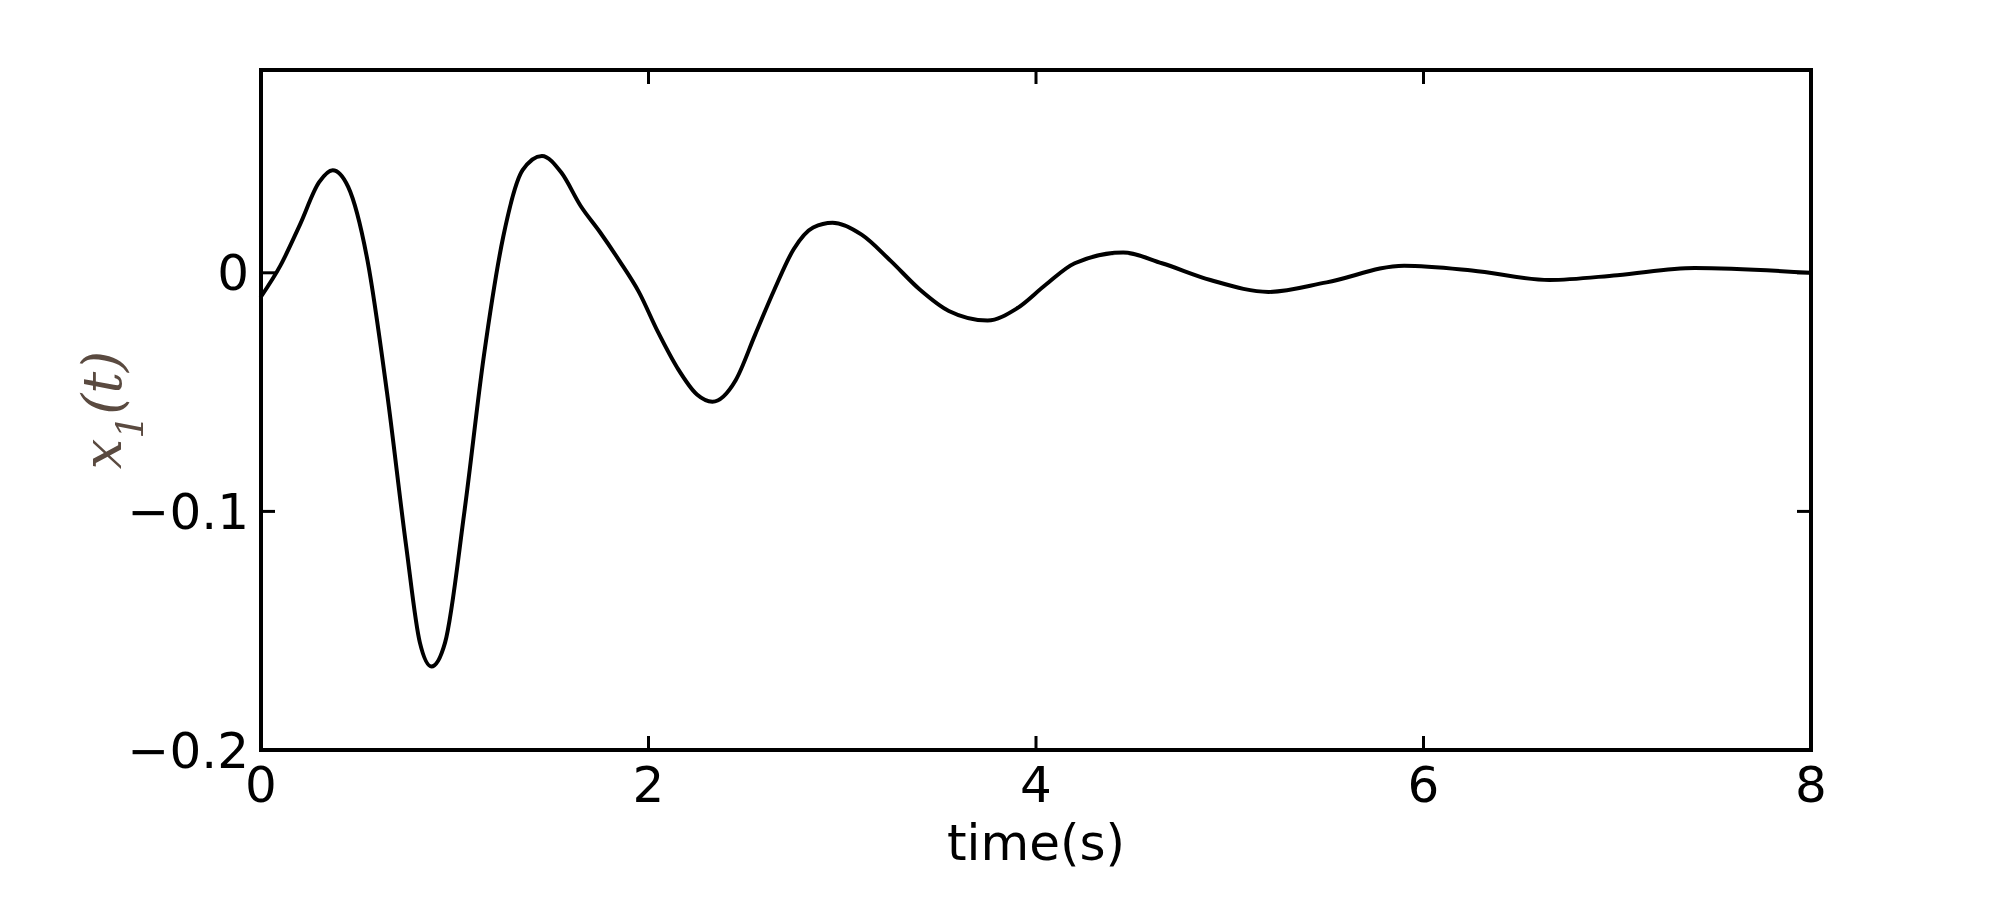 This screenshot has height=911, width=2000. Describe the element at coordinates (188, 511) in the screenshot. I see `y-tick-label: −0.1` at that location.